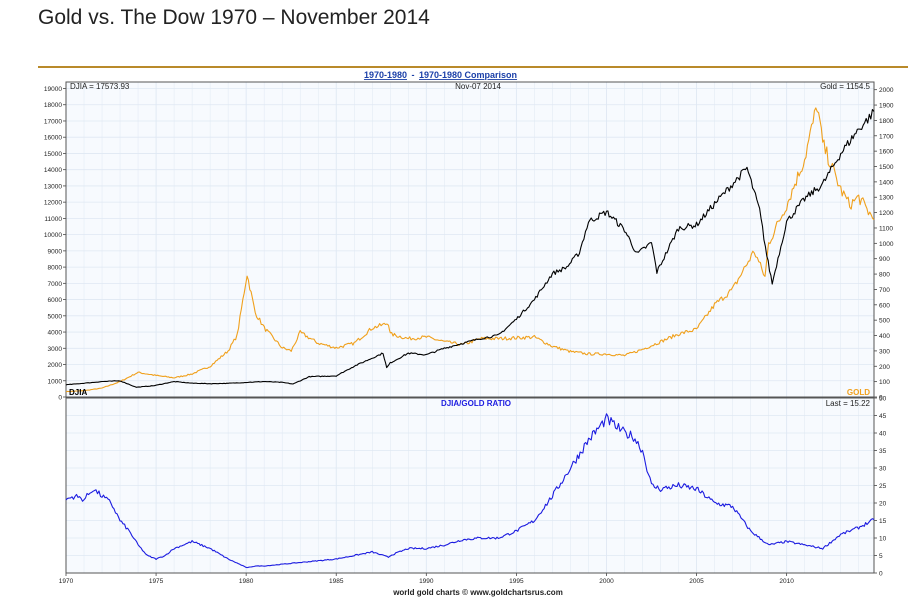 This screenshot has height=615, width=920. What do you see at coordinates (883, 469) in the screenshot?
I see `ratio-tick-label: 30` at bounding box center [883, 469].